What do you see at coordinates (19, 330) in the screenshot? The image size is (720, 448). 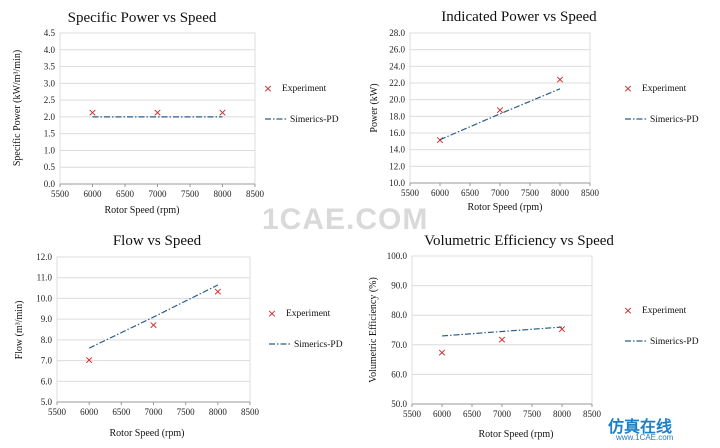 I see `y-axis-label: Flow (m³/min)` at bounding box center [19, 330].